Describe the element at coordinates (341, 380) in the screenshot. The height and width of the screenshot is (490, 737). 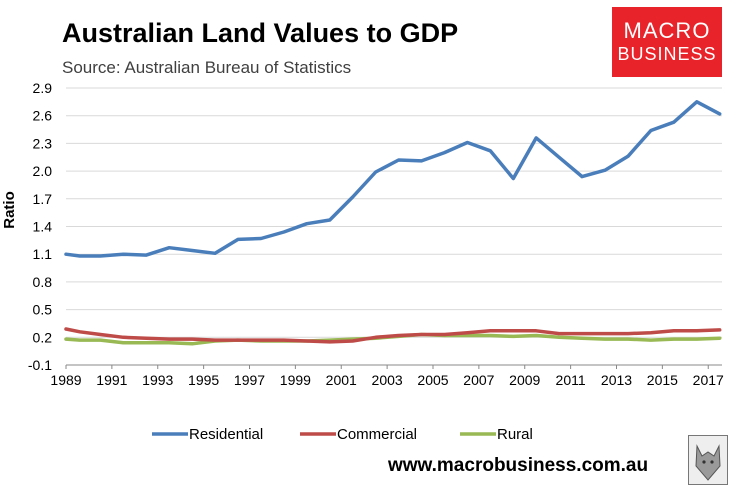
I see `x-tick-label: 2001` at that location.